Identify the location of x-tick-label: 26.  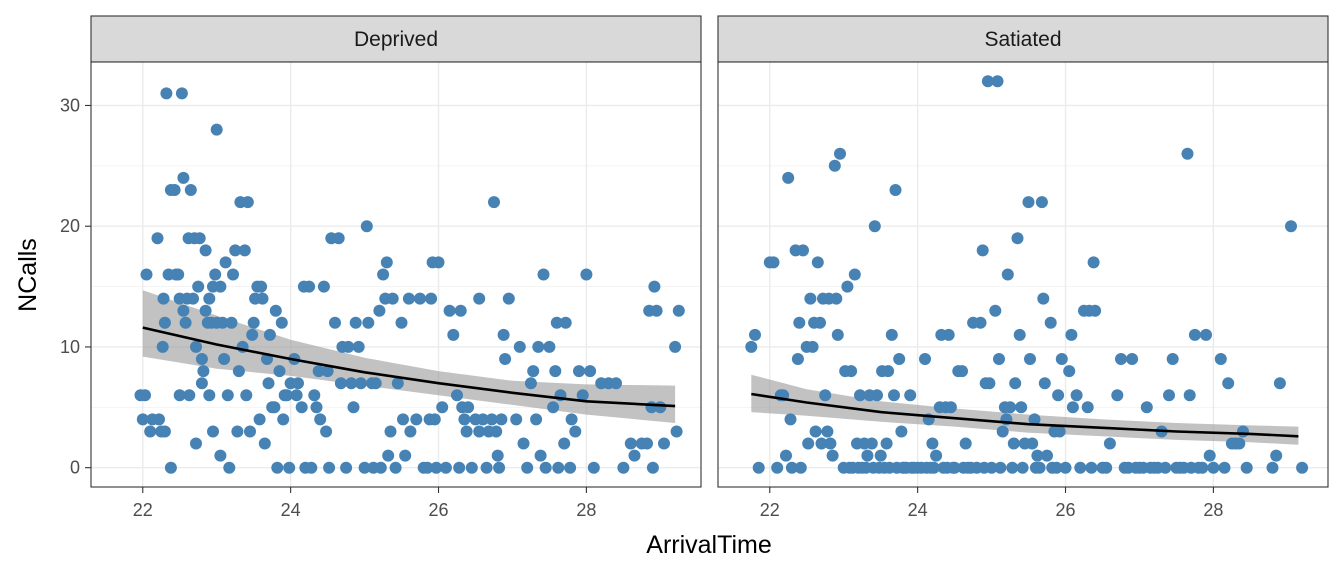
(438, 510).